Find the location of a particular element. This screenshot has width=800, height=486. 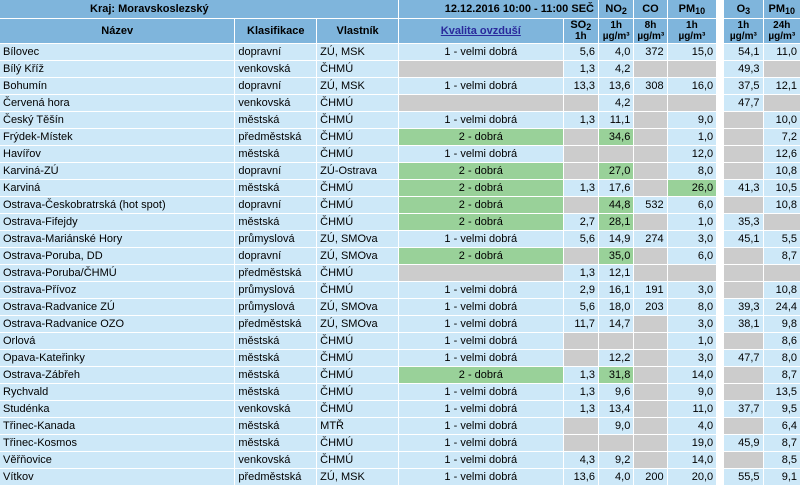

value-no2: 9,0 is located at coordinates (616, 426).